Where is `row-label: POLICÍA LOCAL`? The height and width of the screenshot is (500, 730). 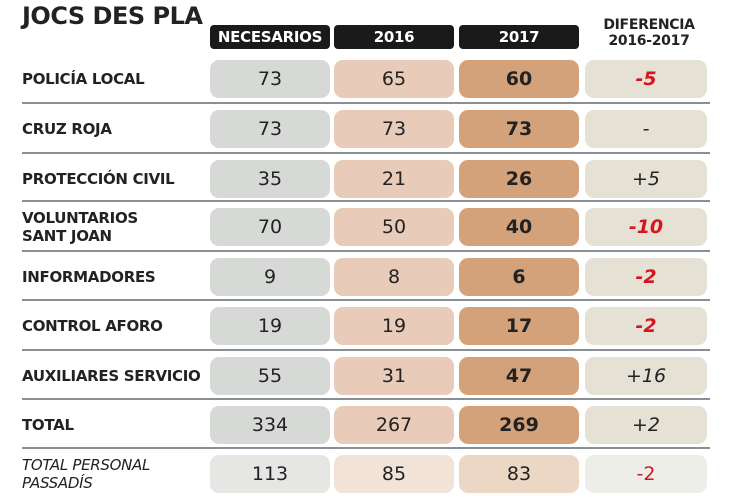
row-label: POLICÍA LOCAL is located at coordinates (83, 79).